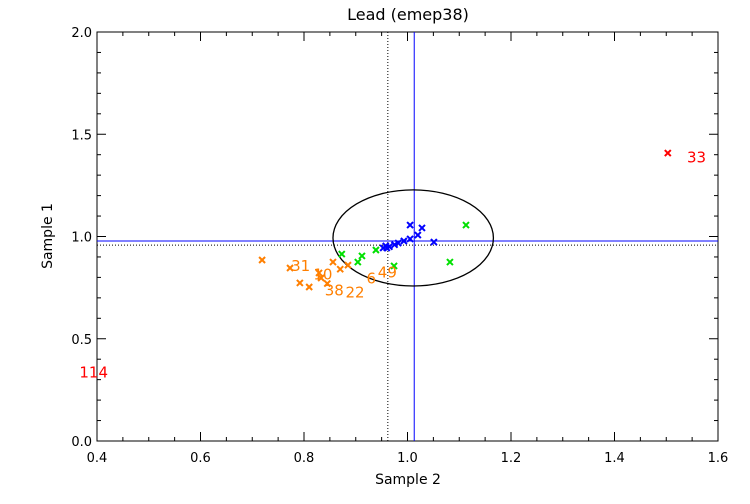  Describe the element at coordinates (81, 442) in the screenshot. I see `y-tick-label: 0.0` at that location.